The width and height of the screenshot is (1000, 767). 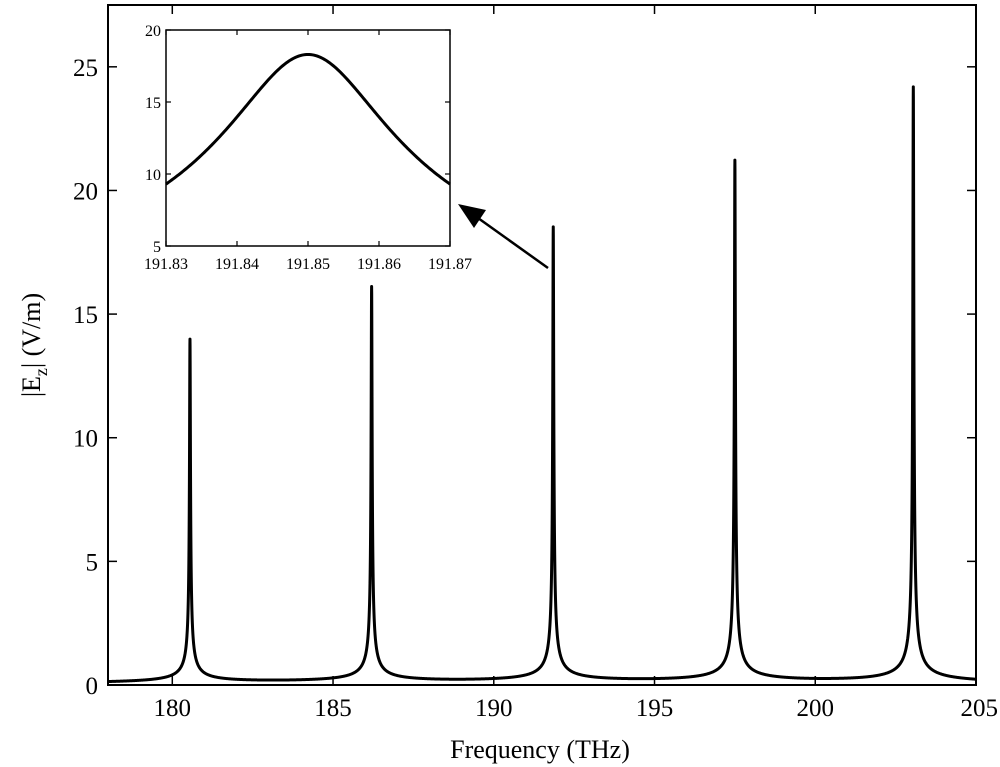 What do you see at coordinates (153, 31) in the screenshot?
I see `inset-y-tick-label: 20` at bounding box center [153, 31].